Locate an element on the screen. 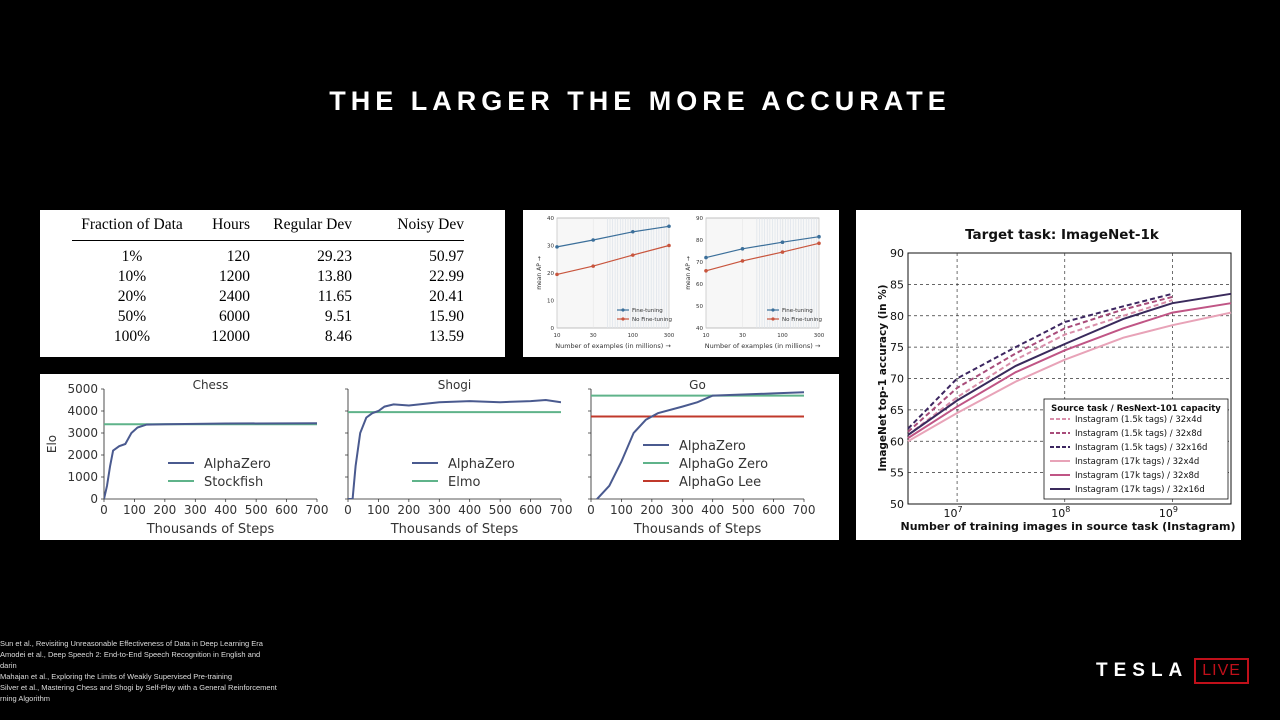 The image size is (1280, 720). column-header: Noisy Dev is located at coordinates (408, 227).